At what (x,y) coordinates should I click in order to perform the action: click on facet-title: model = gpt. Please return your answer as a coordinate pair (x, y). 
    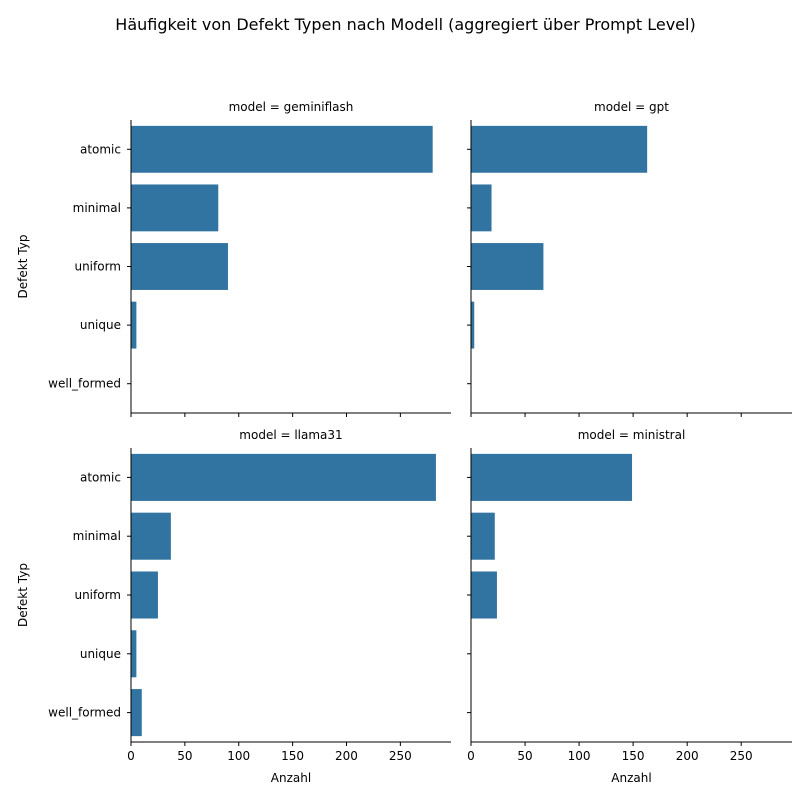
    Looking at the image, I should click on (631, 107).